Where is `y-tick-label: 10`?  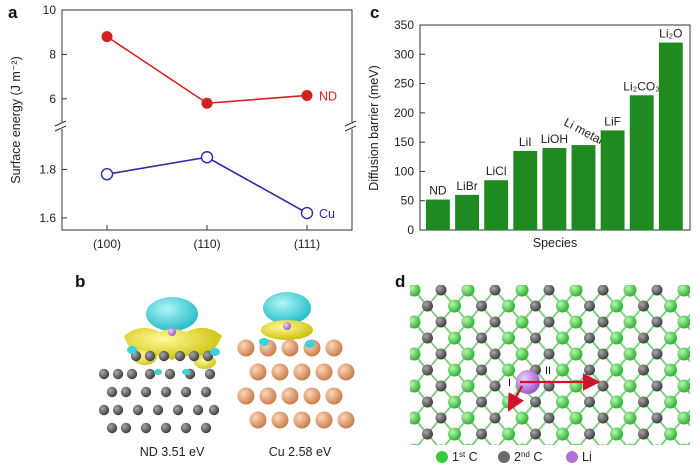
y-tick-label: 10 is located at coordinates (50, 10).